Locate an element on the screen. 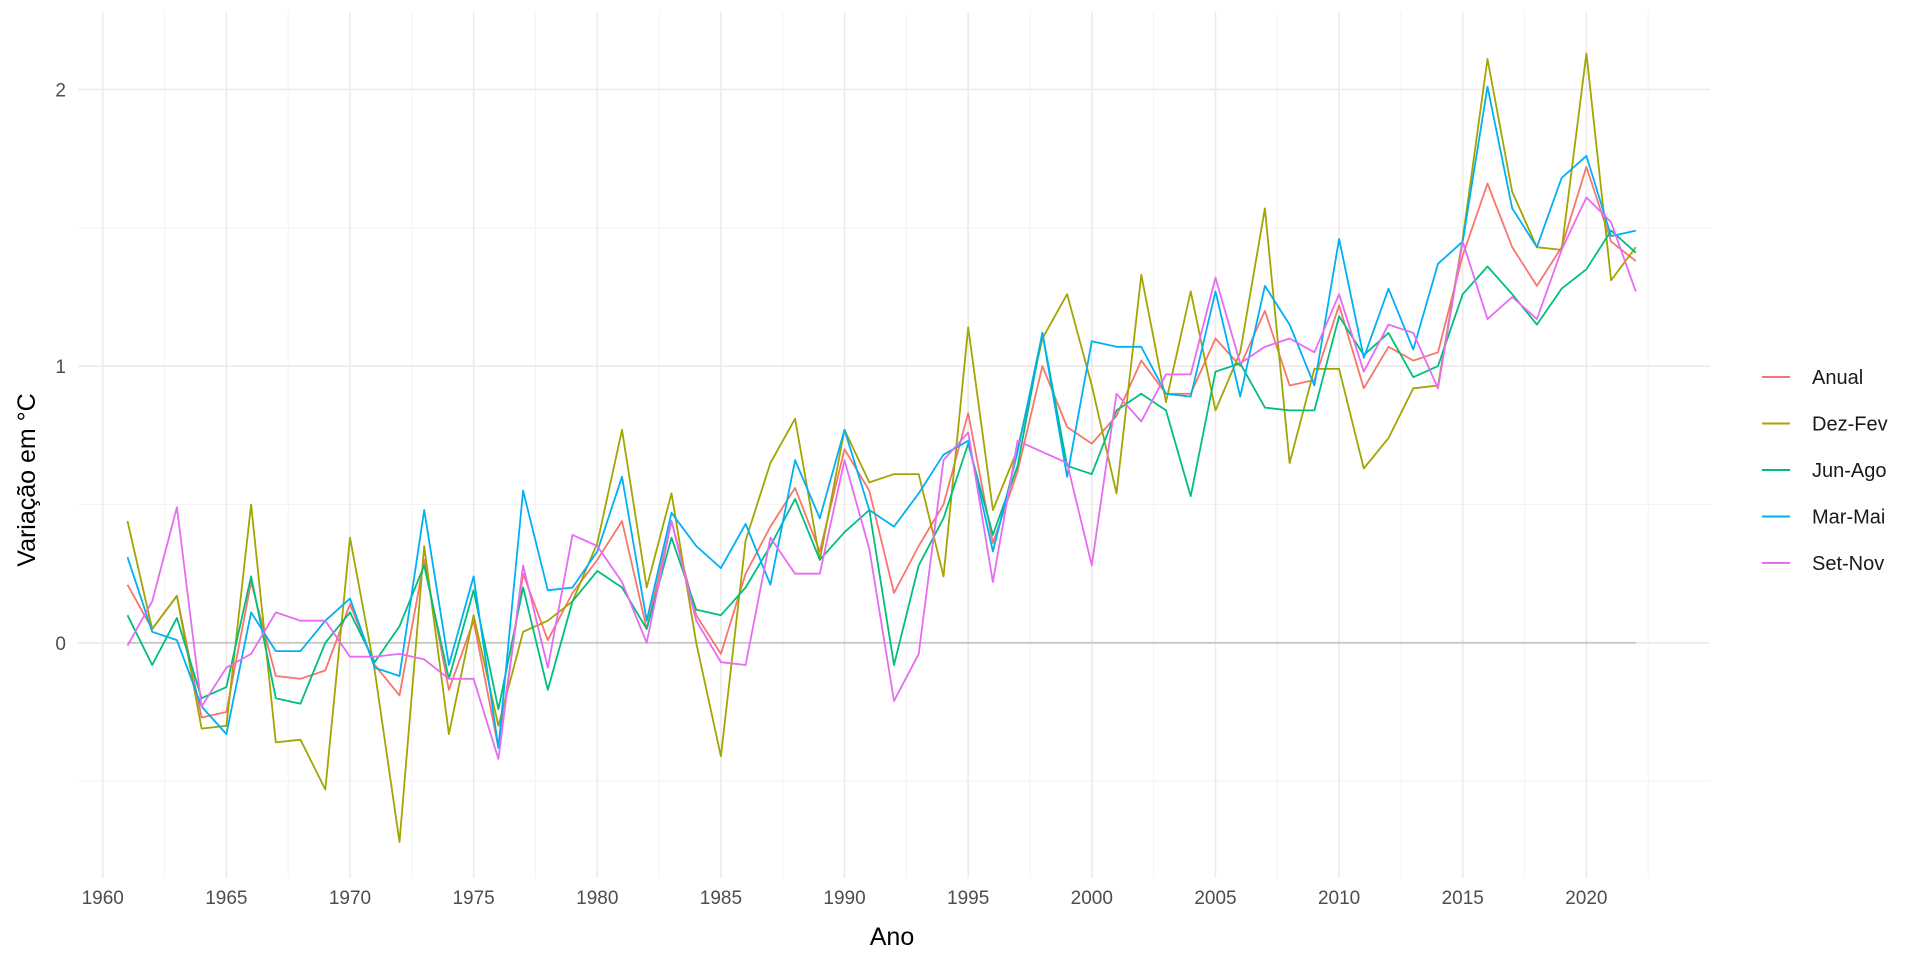 The height and width of the screenshot is (965, 1920). legend-label: Jun-Ago is located at coordinates (1849, 471).